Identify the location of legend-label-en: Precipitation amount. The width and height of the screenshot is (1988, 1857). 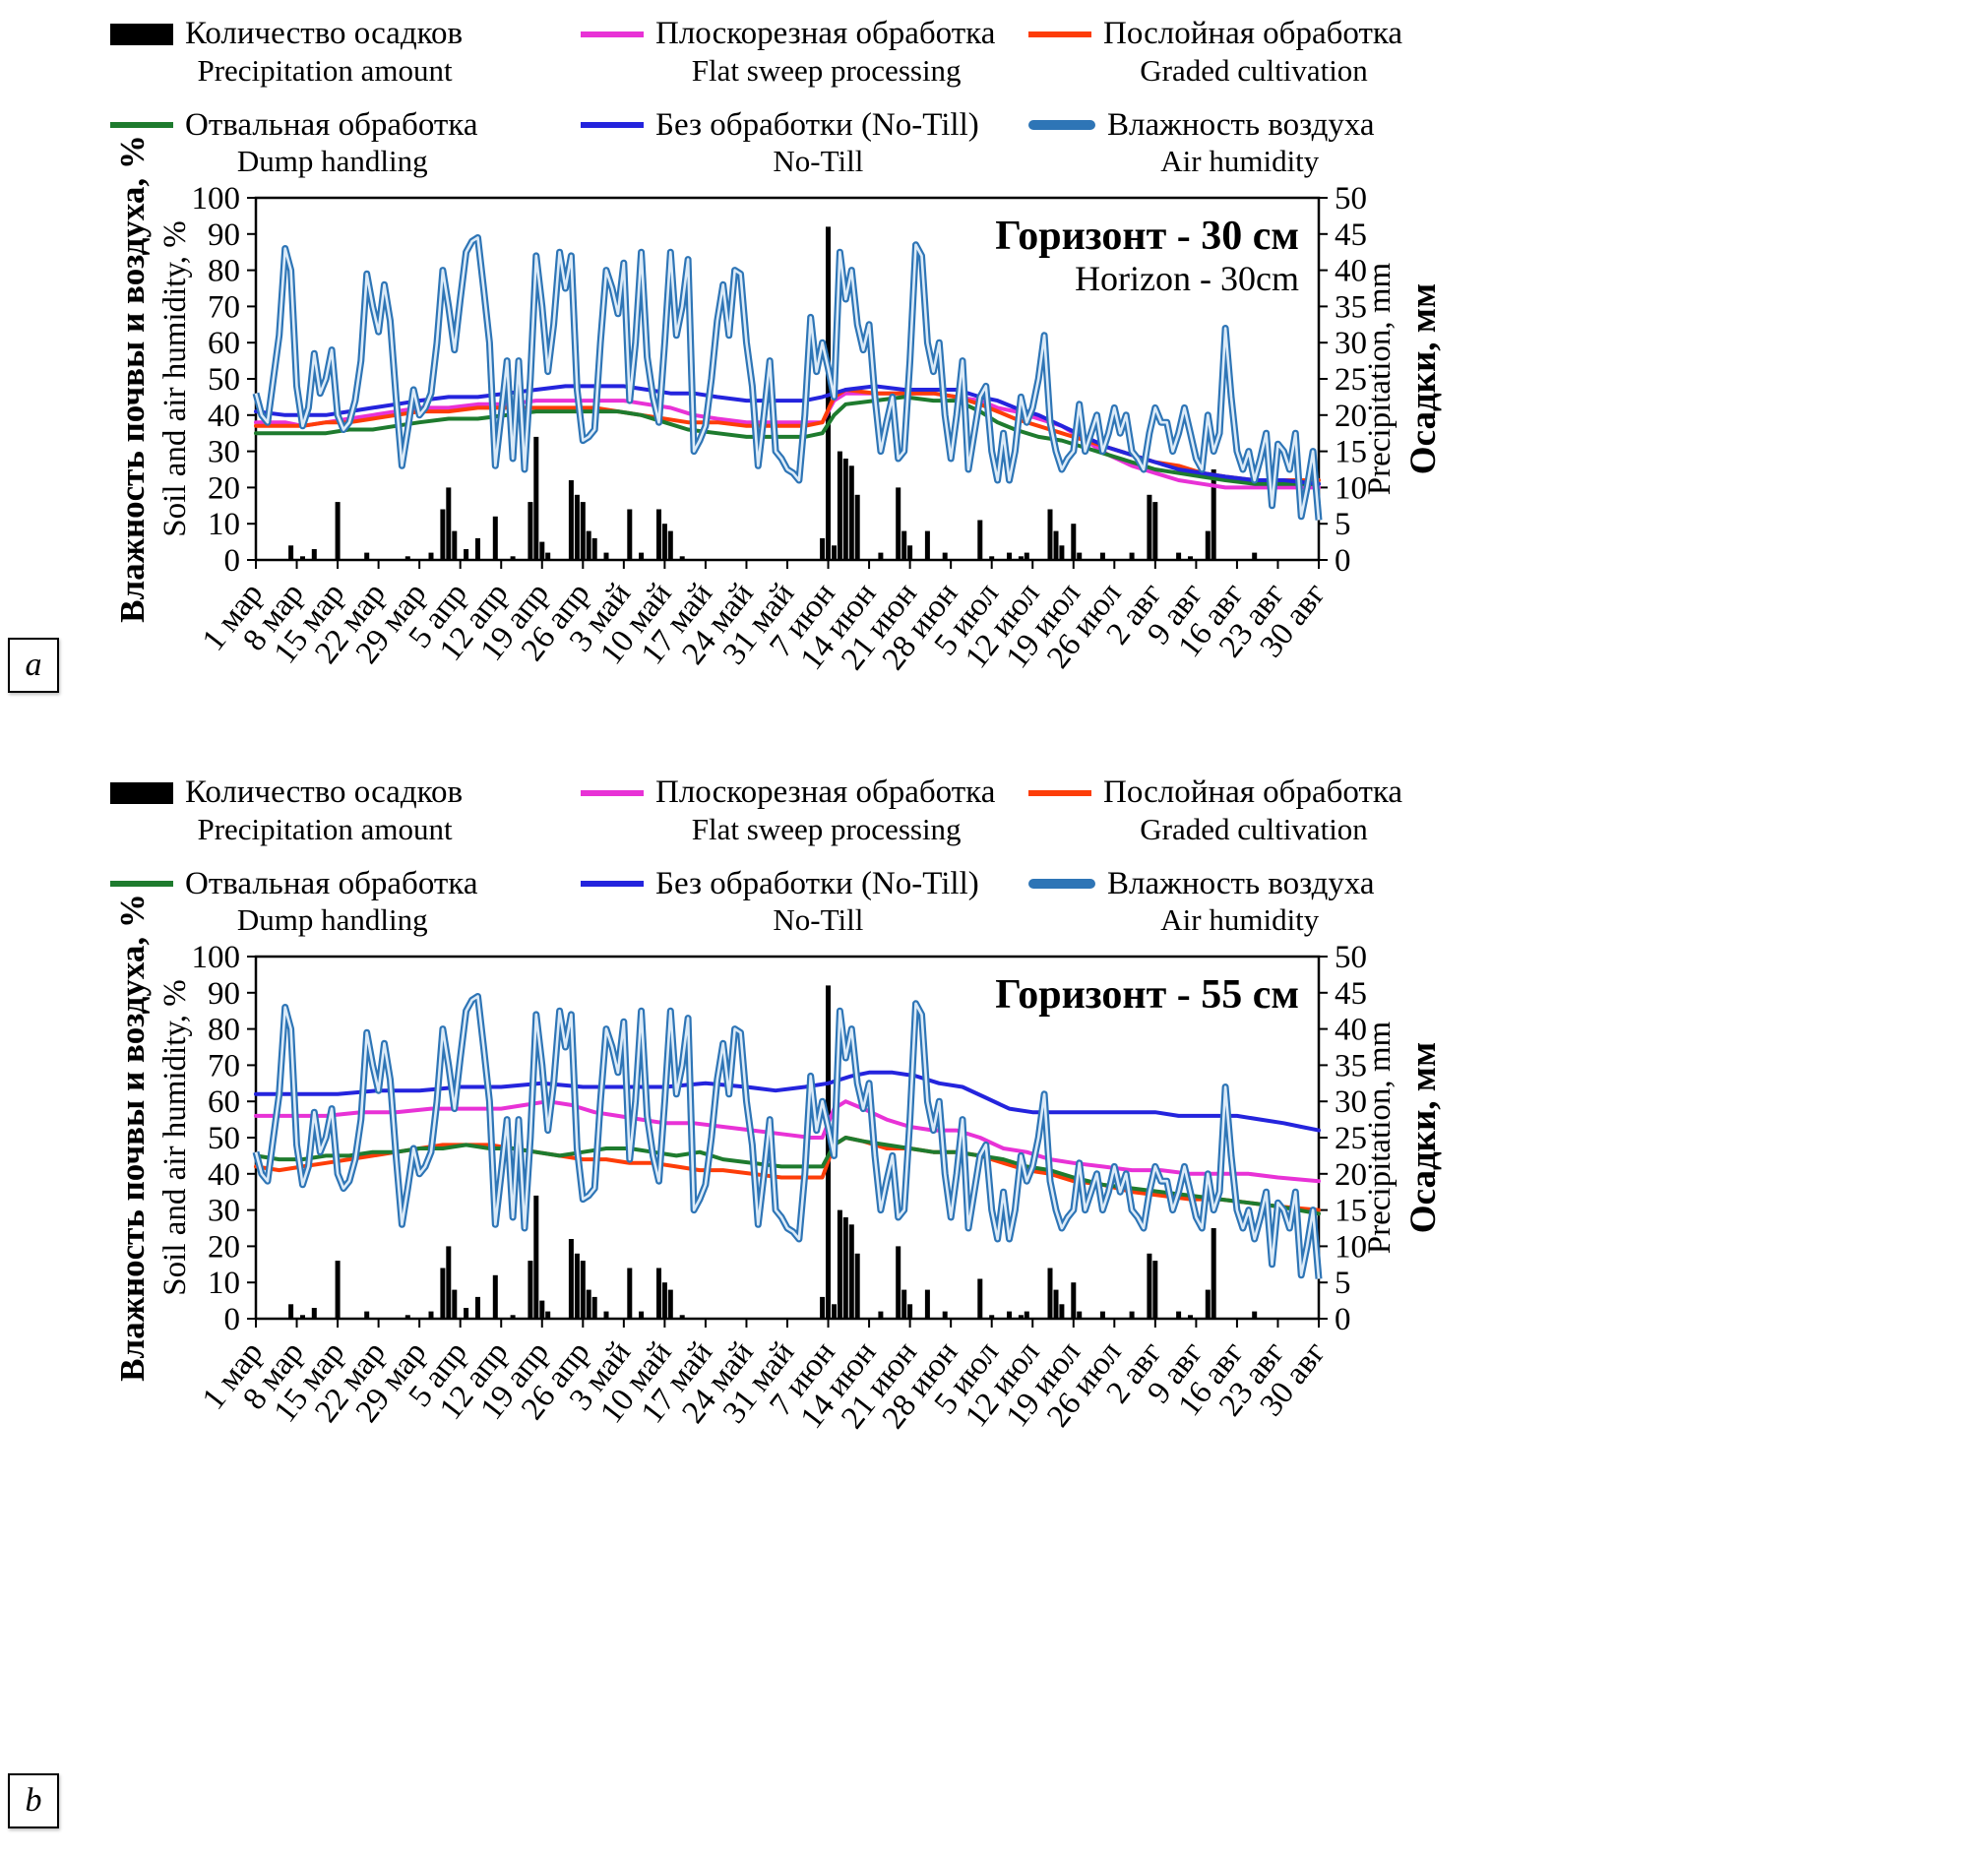
(325, 70).